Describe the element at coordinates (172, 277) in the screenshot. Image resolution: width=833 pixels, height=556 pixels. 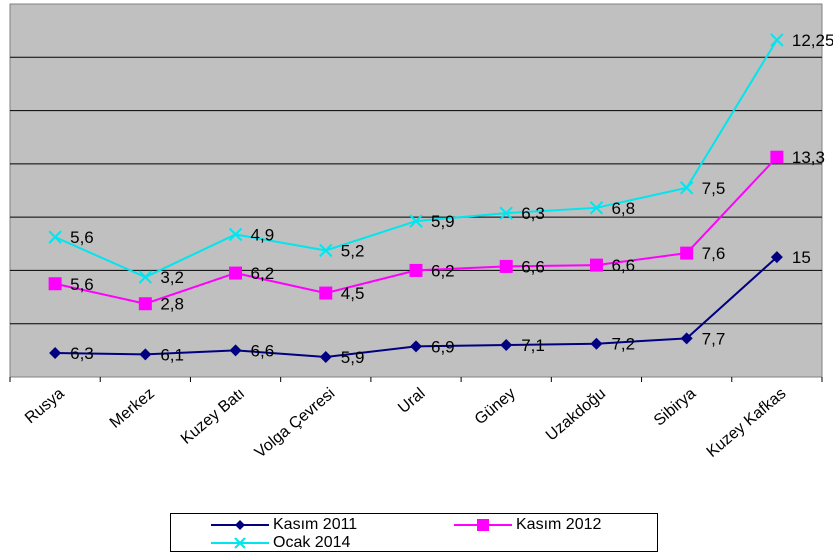
I see `data-label: 3,2` at that location.